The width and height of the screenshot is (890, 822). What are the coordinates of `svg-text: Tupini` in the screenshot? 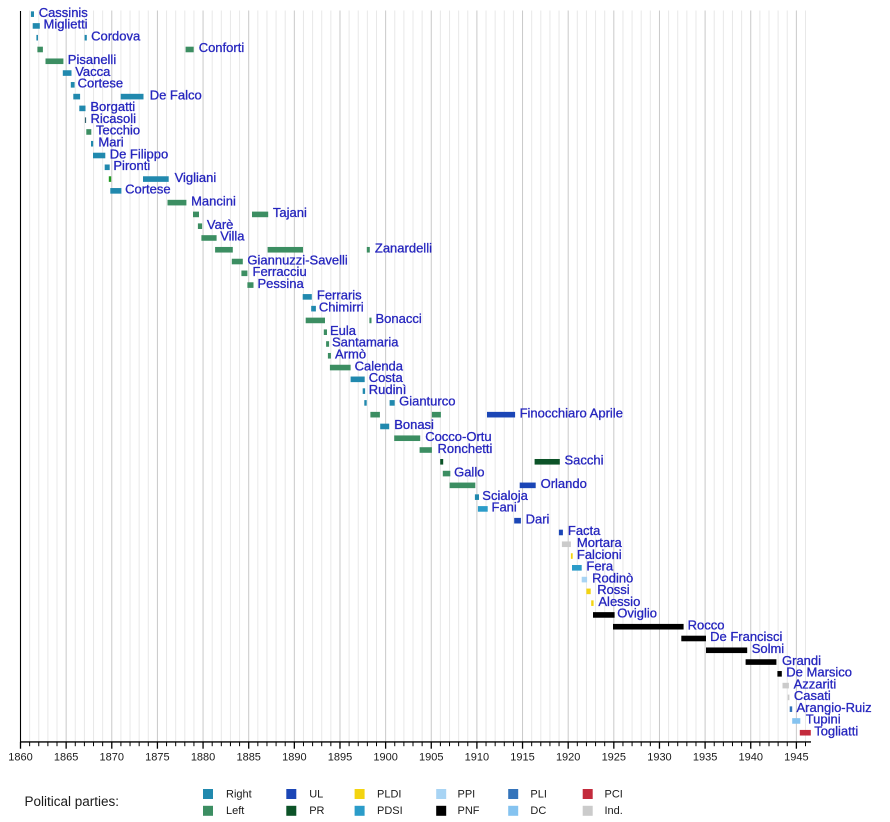 It's located at (823, 719).